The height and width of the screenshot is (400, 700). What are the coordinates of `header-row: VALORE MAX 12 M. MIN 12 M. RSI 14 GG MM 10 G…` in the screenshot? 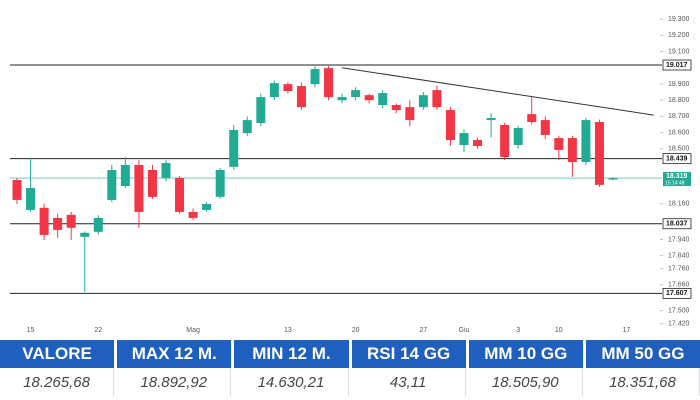 It's located at (350, 354).